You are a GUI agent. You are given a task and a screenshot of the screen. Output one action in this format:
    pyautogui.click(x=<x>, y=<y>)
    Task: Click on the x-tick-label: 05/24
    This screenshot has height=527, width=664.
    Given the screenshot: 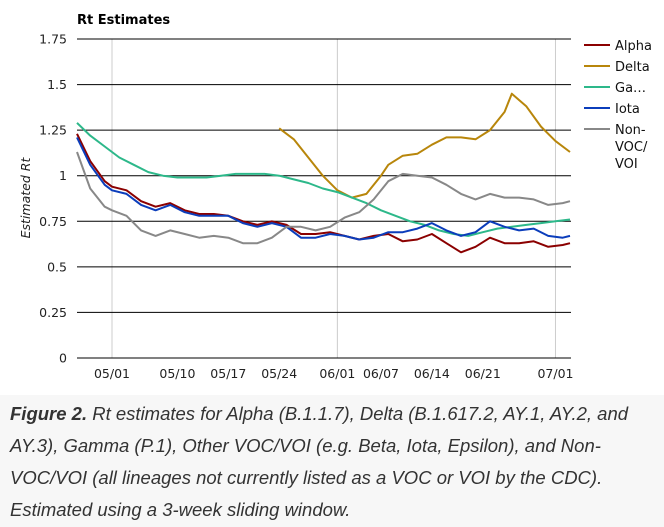 What is the action you would take?
    pyautogui.click(x=279, y=373)
    